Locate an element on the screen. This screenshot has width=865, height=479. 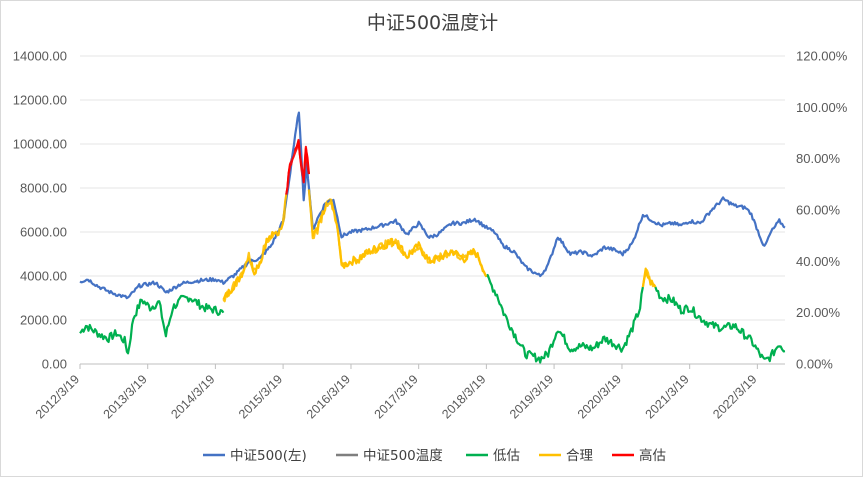
x-tick-label: 2015/3/19 is located at coordinates (260, 396).